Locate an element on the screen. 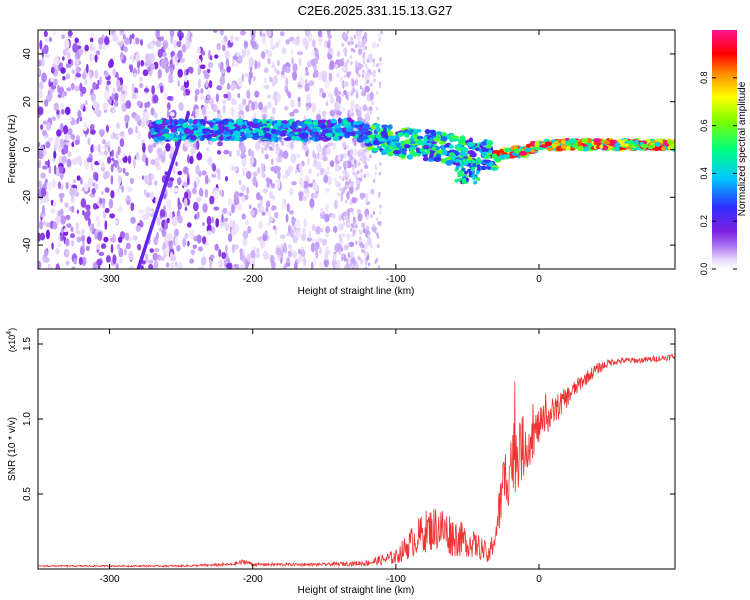 The height and width of the screenshot is (600, 750). y-tick-label: 0.5 is located at coordinates (27, 494).